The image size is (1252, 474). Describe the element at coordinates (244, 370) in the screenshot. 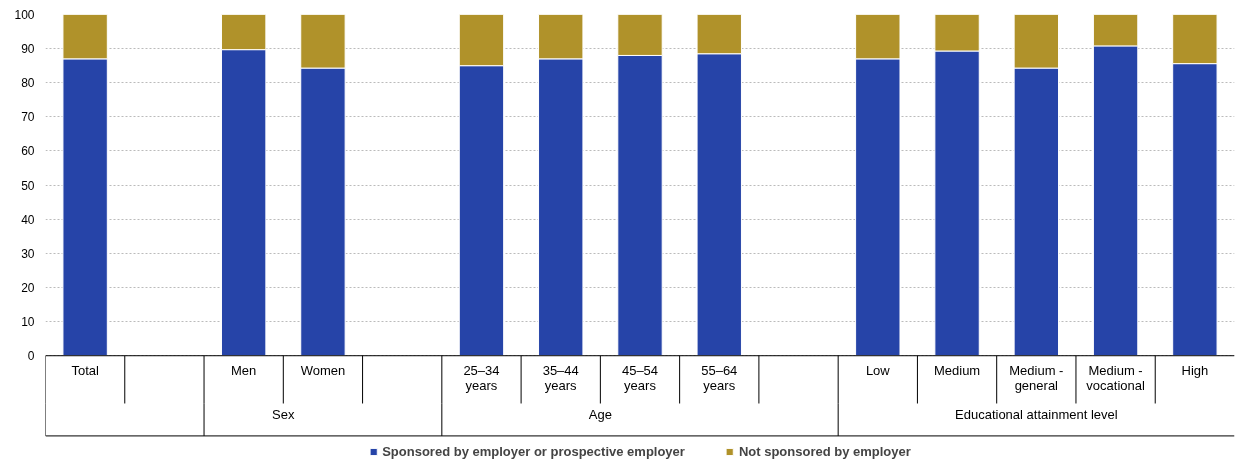

I see `x-tick-label: Men` at that location.